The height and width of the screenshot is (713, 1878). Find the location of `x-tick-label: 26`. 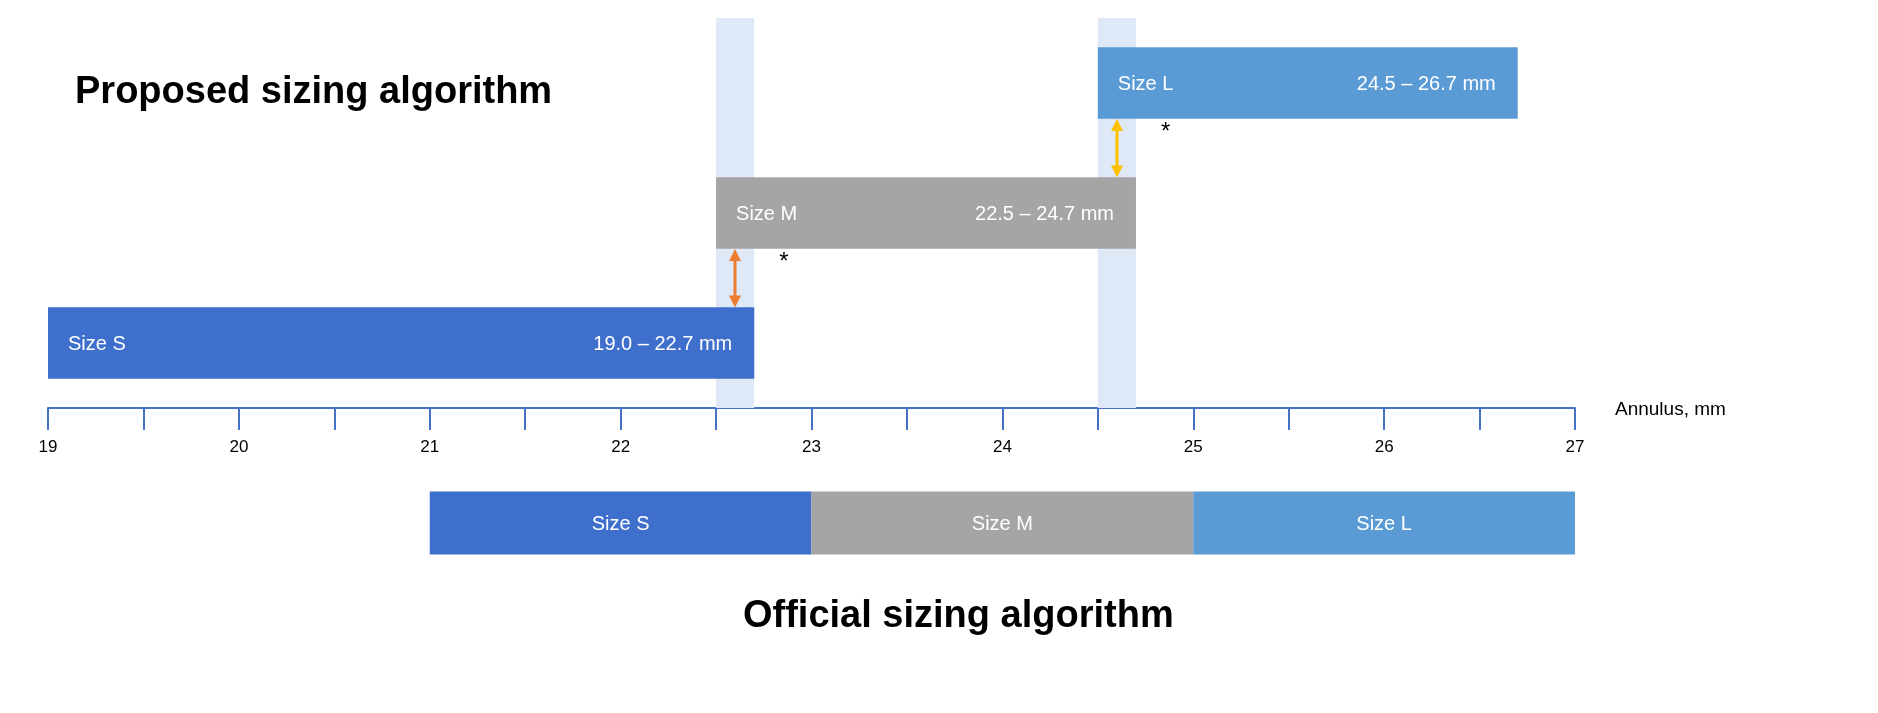

x-tick-label: 26 is located at coordinates (1384, 446).